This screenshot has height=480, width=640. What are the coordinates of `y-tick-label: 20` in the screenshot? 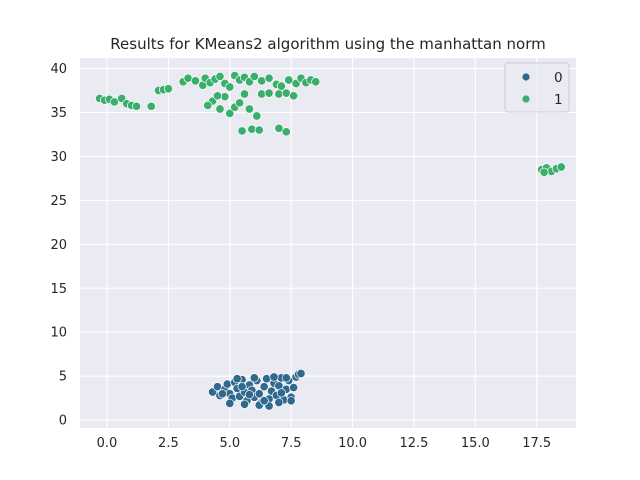 It's located at (58, 245).